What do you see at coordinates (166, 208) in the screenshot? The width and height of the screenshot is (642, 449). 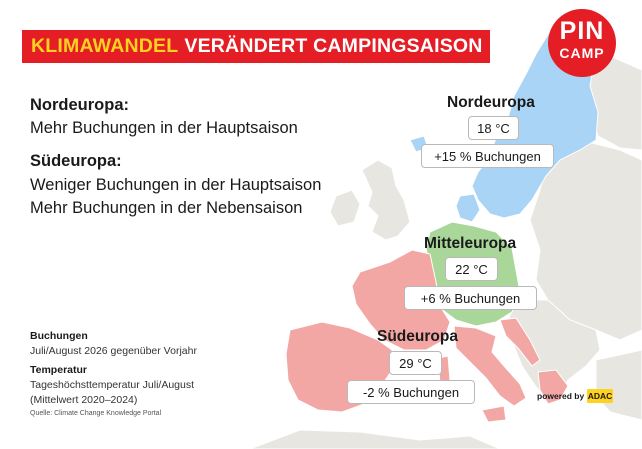 I see `south-summary-text-2: Mehr Buchungen in der Nebensaison` at bounding box center [166, 208].